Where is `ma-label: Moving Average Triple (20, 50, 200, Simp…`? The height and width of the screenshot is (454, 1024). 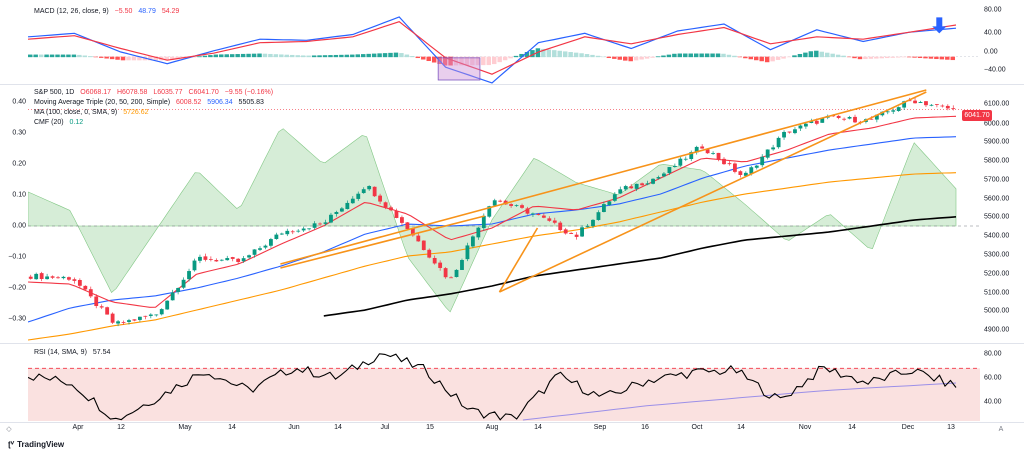 ma-label: Moving Average Triple (20, 50, 200, Simp… is located at coordinates (102, 102).